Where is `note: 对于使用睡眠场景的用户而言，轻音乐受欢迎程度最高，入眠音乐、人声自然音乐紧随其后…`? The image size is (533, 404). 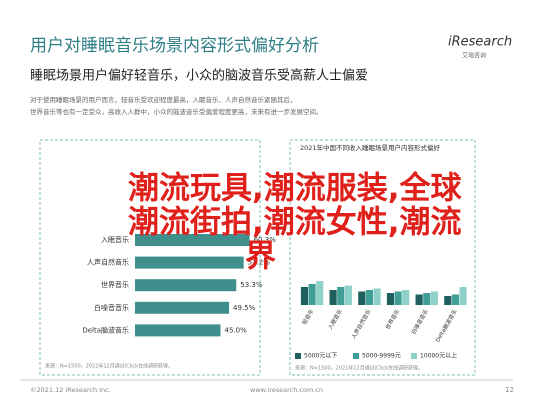
note: 对于使用睡眠场景的用户而言，轻音乐受欢迎程度最高，入眠音乐、人声自然音乐紧随其后… is located at coordinates (163, 99).